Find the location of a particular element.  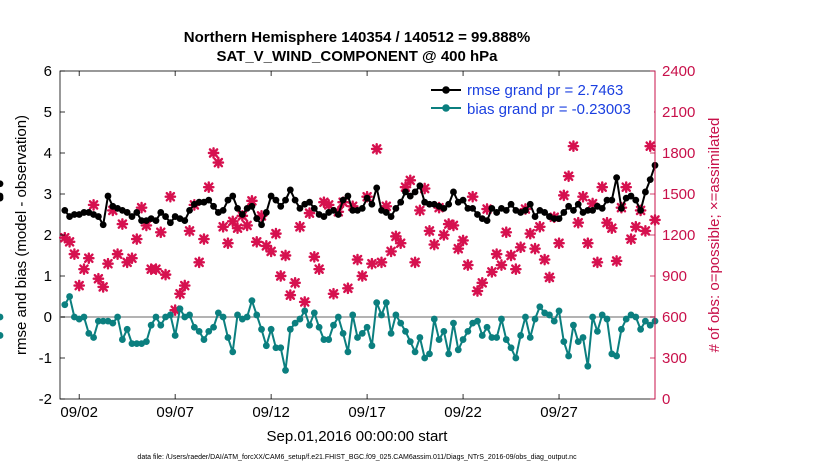

y-right-tick-label: 1500 is located at coordinates (678, 194).